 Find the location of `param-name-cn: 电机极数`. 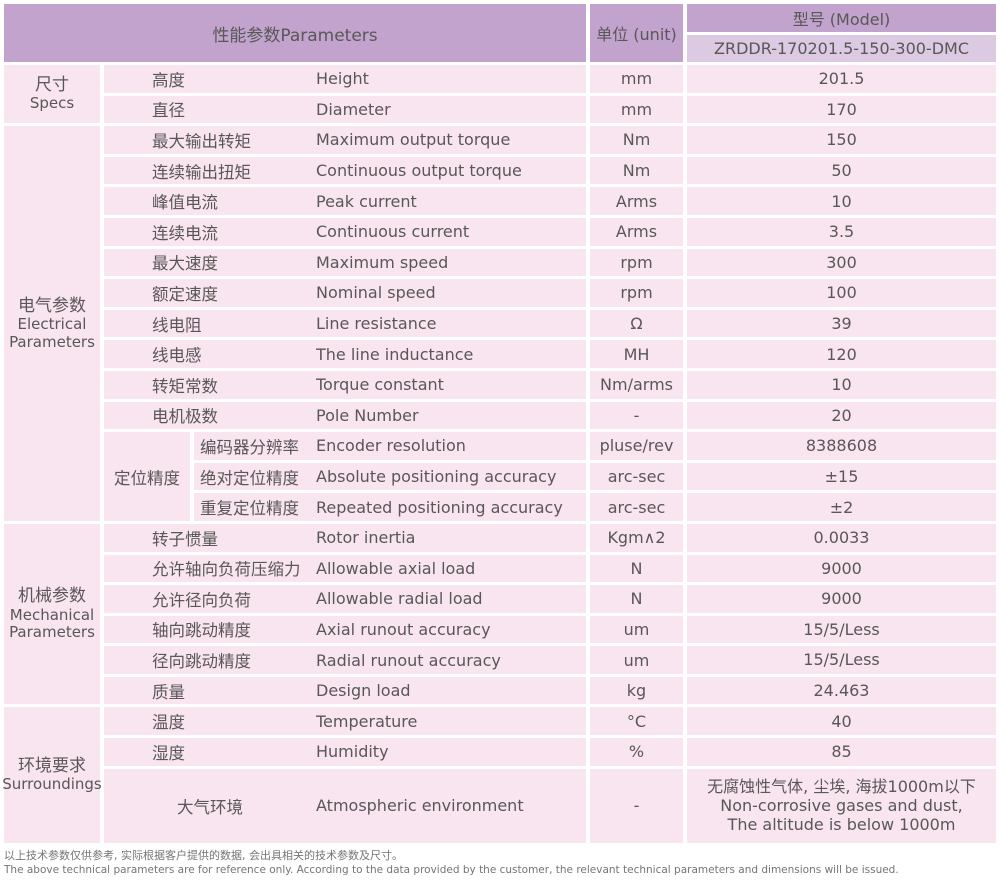

param-name-cn: 电机极数 is located at coordinates (185, 417).